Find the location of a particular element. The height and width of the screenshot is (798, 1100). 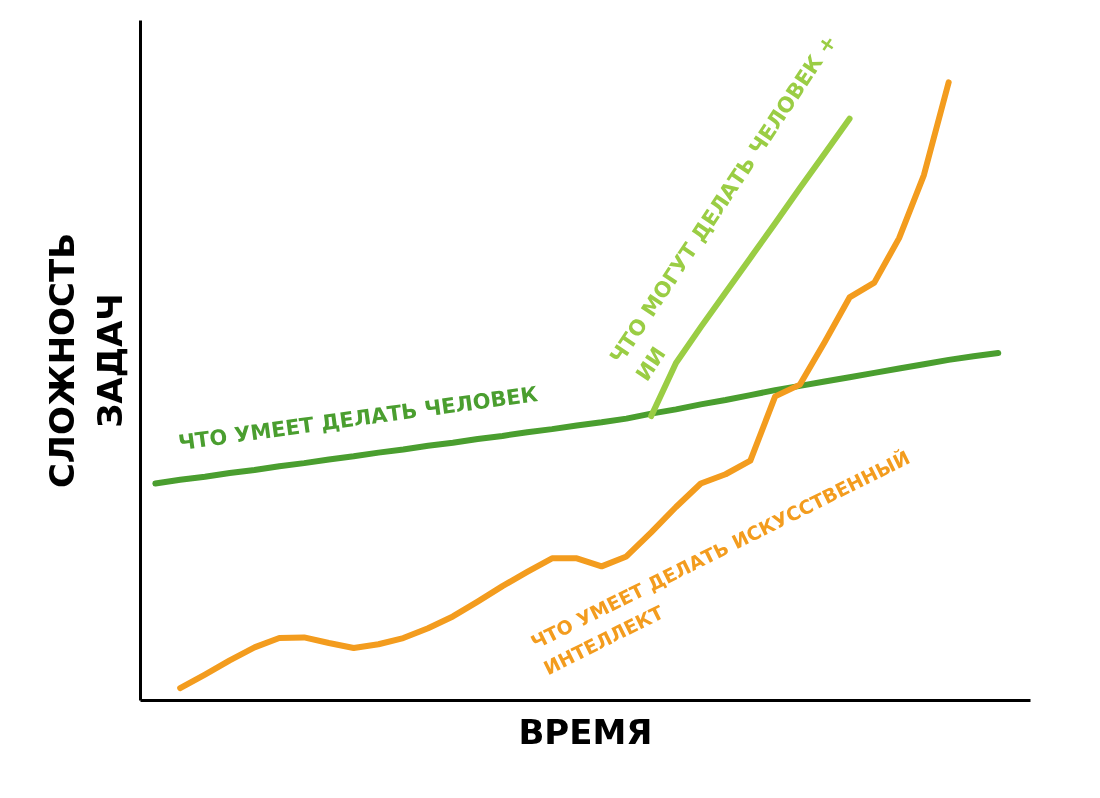

y-axis-title: СЛОЖНОСТЬ ЗАДАЧ is located at coordinates (85, 360).